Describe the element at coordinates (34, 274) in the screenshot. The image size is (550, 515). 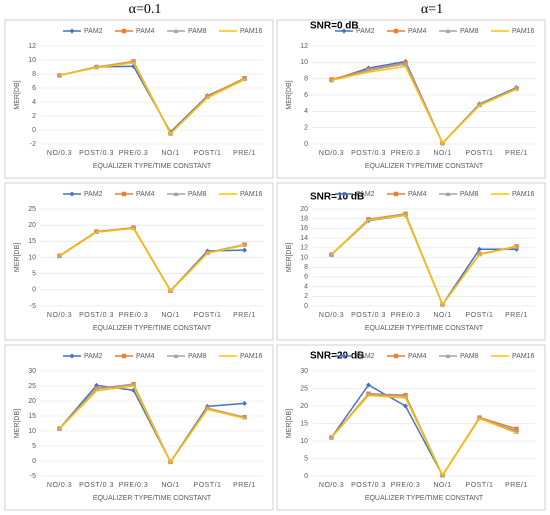
I see `y-tick-label: 5` at that location.